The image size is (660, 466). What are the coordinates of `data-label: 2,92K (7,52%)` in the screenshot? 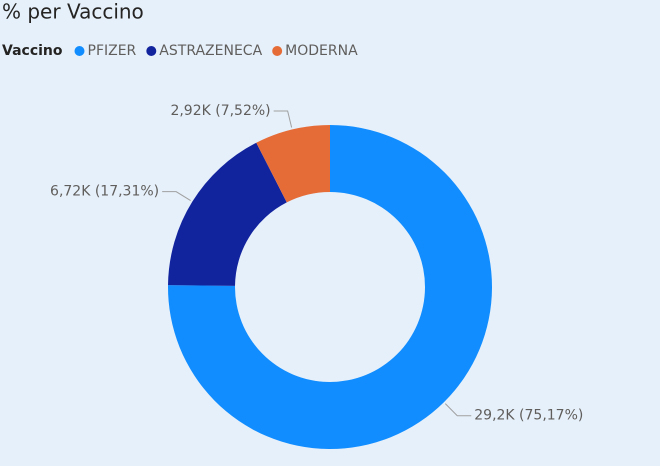 It's located at (220, 111).